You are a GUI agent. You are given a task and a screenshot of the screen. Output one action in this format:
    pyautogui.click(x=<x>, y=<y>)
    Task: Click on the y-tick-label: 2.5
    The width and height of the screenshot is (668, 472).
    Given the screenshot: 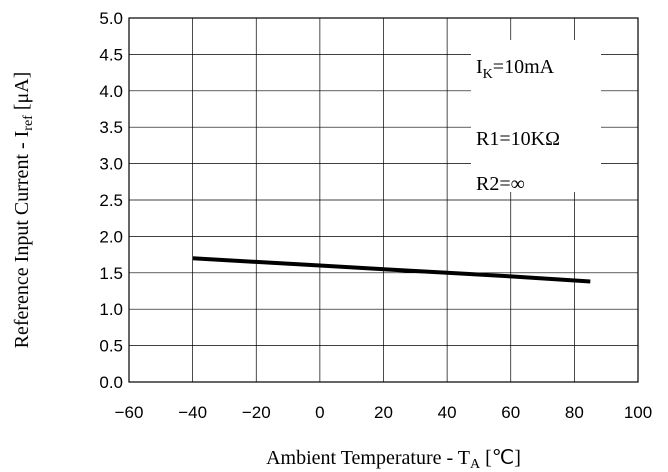 What is the action you would take?
    pyautogui.click(x=111, y=200)
    